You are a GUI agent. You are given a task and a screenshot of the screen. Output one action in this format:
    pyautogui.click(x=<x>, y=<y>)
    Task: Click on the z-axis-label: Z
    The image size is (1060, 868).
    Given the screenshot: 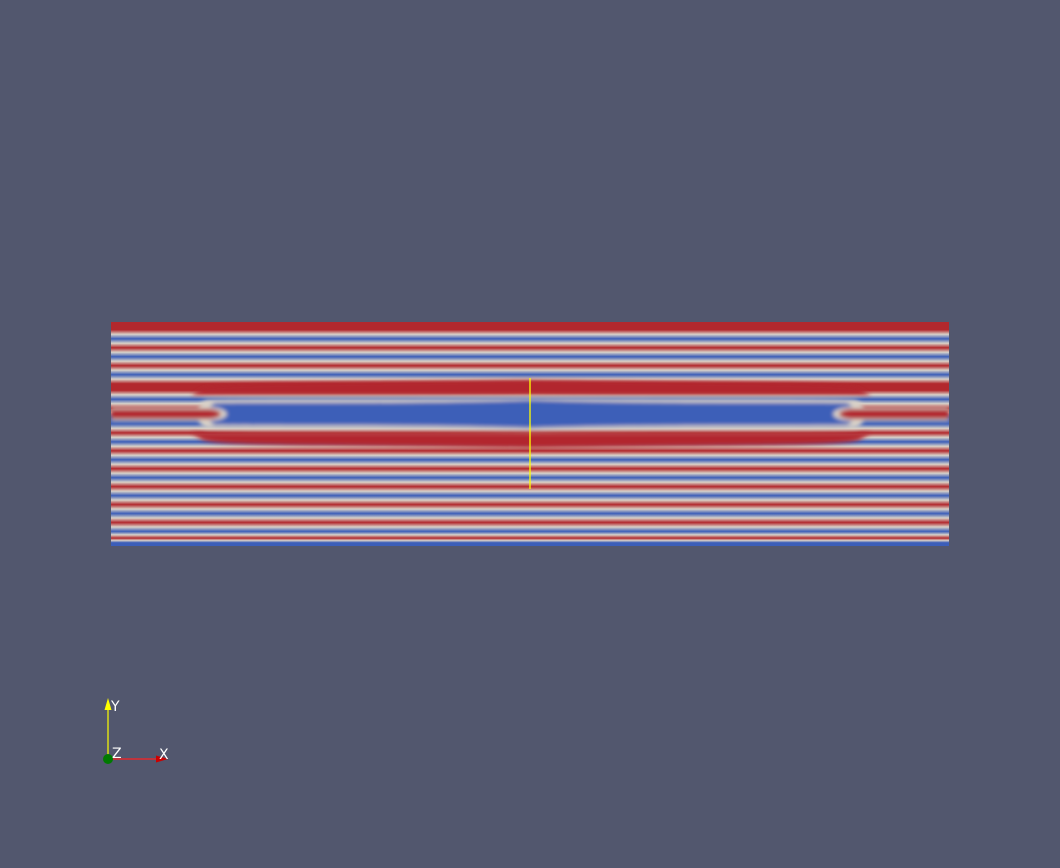 What is the action you would take?
    pyautogui.click(x=117, y=754)
    